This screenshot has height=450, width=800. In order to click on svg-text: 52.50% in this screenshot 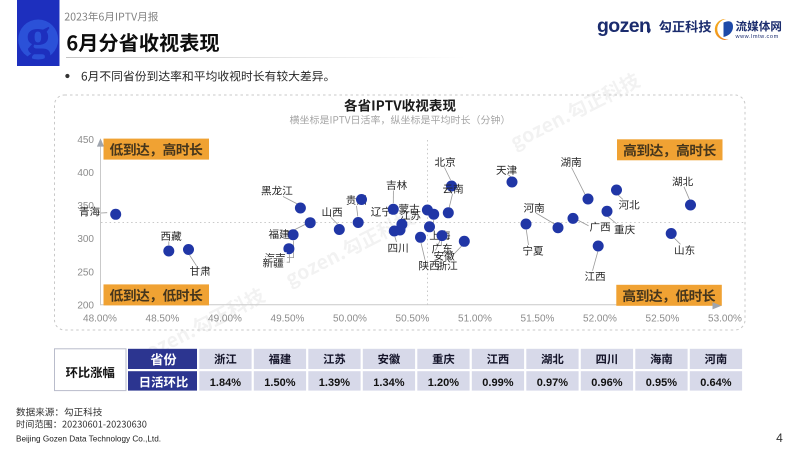, I will do `click(663, 319)`.